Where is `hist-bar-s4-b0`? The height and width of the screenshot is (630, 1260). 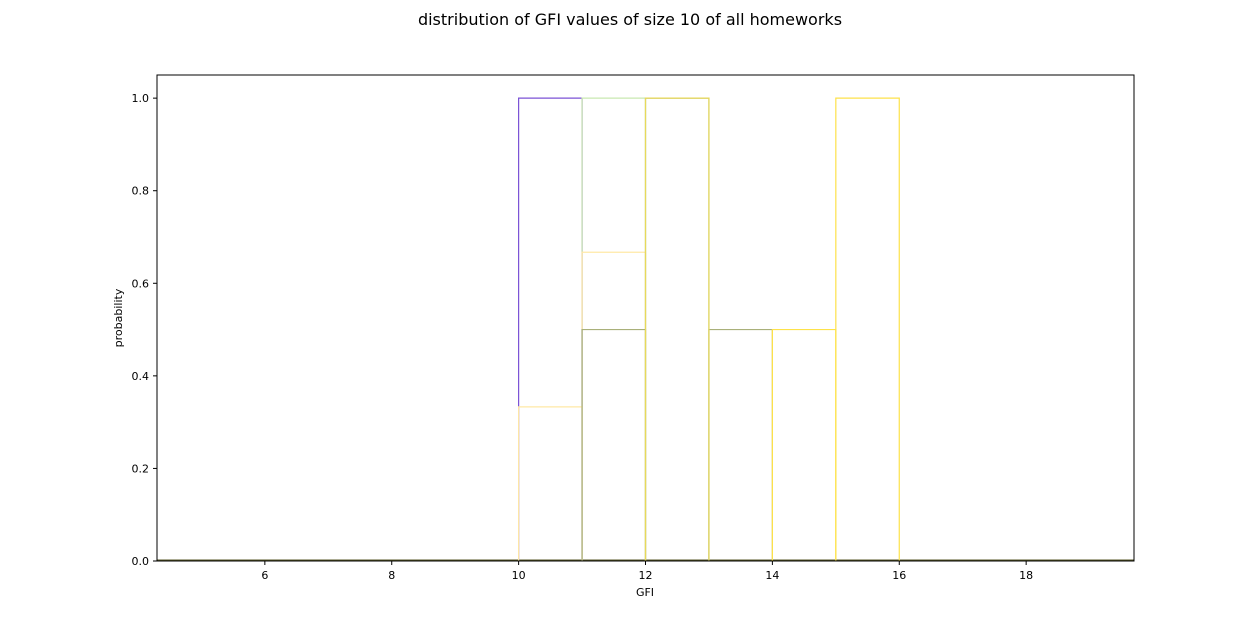 hist-bar-s4-b0 is located at coordinates (677, 329).